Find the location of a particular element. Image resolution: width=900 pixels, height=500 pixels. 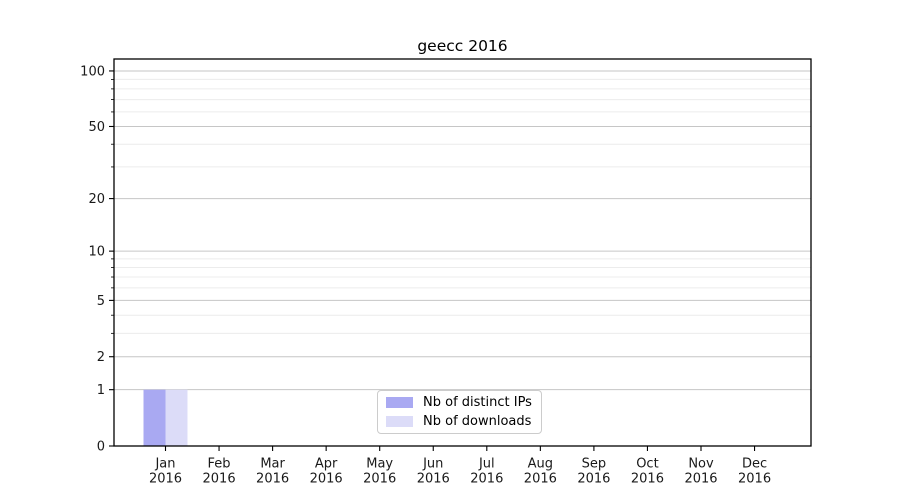

y-tick-label: 50 is located at coordinates (96, 127).